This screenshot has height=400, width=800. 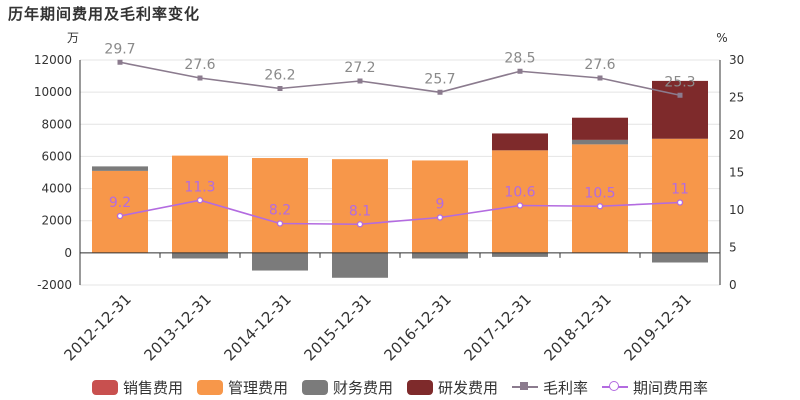 I want to click on left-tick-label: 2000, so click(x=56, y=221).